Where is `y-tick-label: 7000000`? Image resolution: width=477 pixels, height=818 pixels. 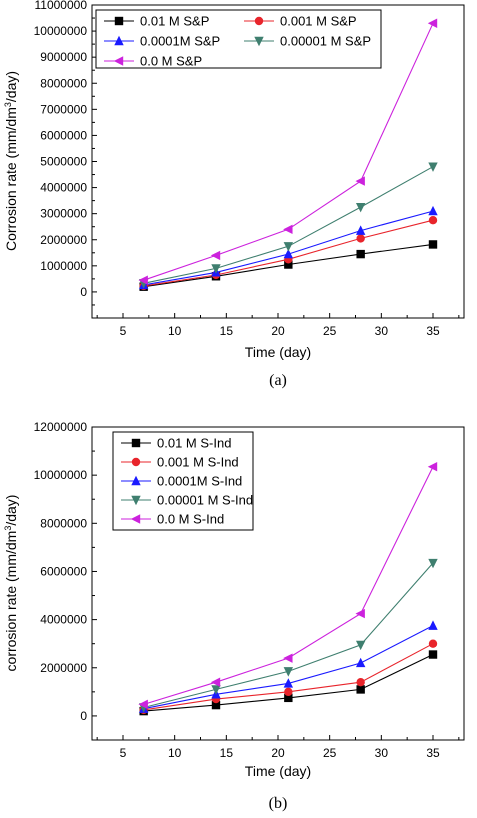
y-tick-label: 7000000 is located at coordinates (63, 109).